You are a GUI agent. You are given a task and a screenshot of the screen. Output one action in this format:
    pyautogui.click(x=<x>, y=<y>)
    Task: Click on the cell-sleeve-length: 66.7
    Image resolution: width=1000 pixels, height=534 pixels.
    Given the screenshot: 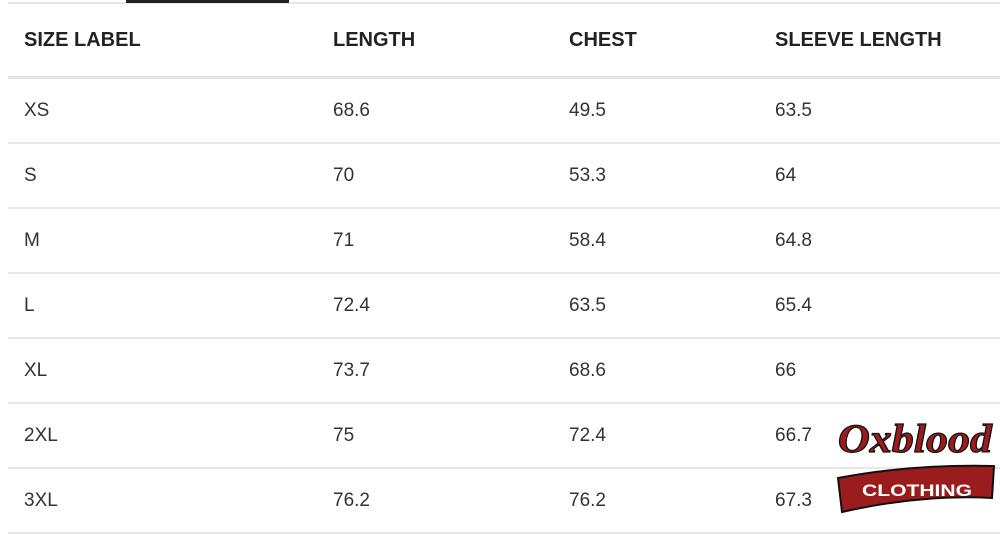 What is the action you would take?
    pyautogui.click(x=887, y=436)
    